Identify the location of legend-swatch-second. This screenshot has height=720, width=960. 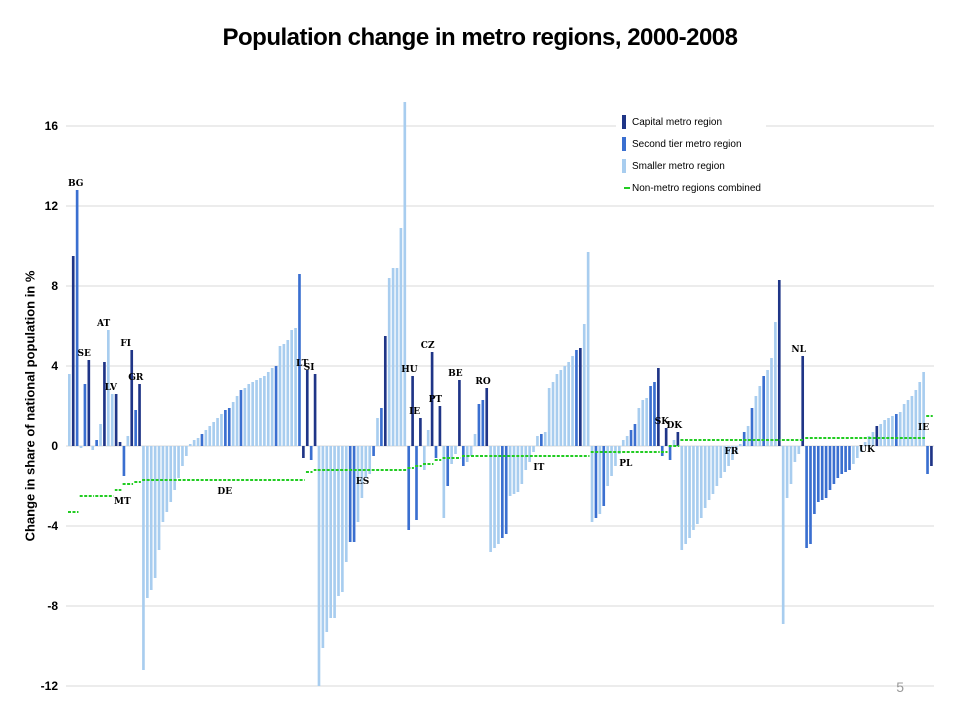
(624, 144).